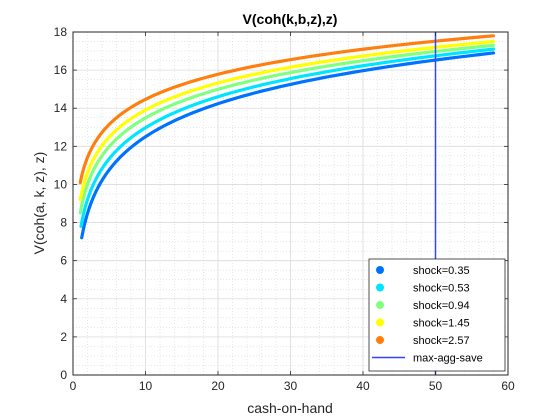 This screenshot has width=560, height=420. What do you see at coordinates (61, 146) in the screenshot?
I see `y-tick-label: 12` at bounding box center [61, 146].